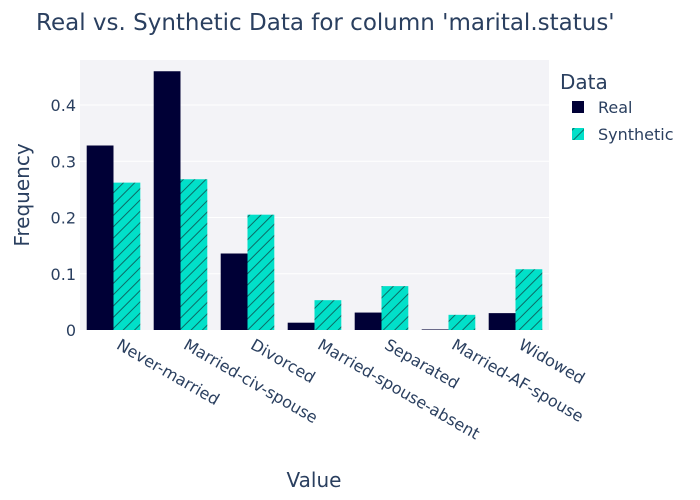 The image size is (700, 500). I want to click on y-axis-title: Frequency, so click(22, 194).